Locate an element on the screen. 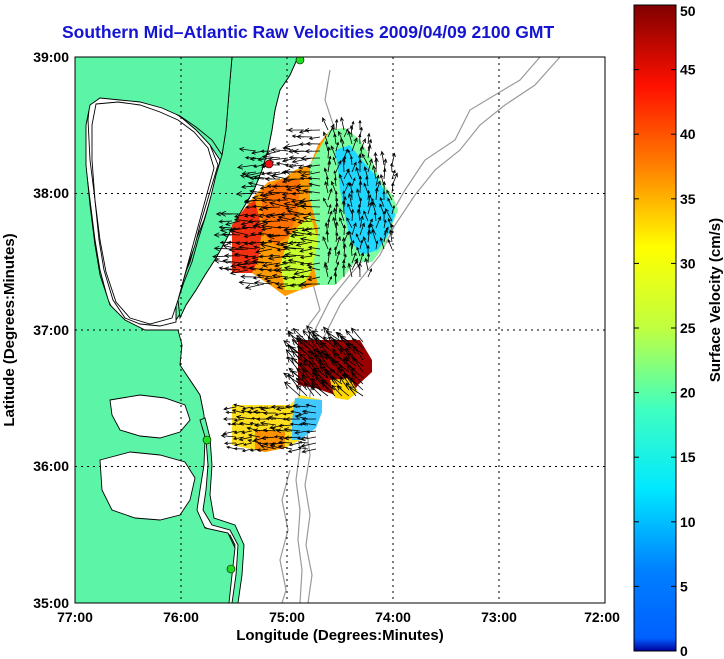 The image size is (724, 659). y-tick-label: 36:00 is located at coordinates (51, 466).